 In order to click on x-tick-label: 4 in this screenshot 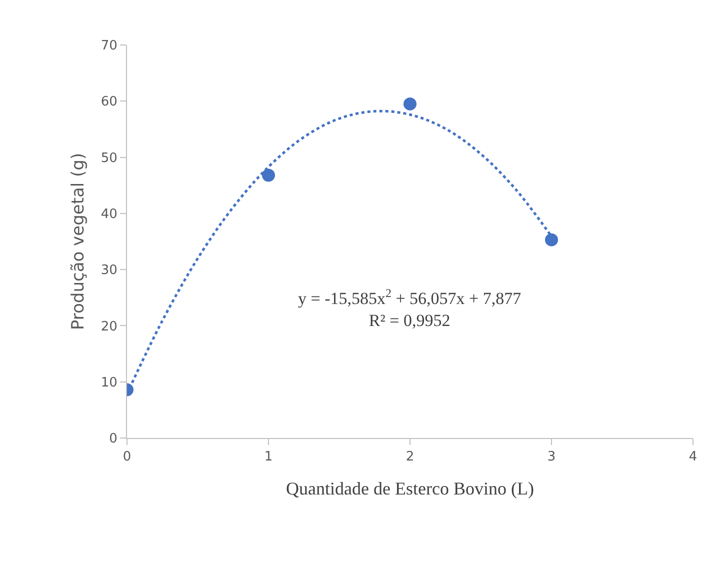, I will do `click(693, 457)`.